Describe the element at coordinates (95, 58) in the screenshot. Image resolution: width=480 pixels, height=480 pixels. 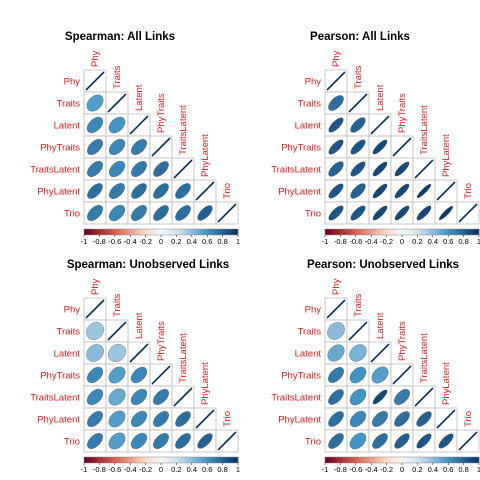
I see `column-label: Phy` at that location.